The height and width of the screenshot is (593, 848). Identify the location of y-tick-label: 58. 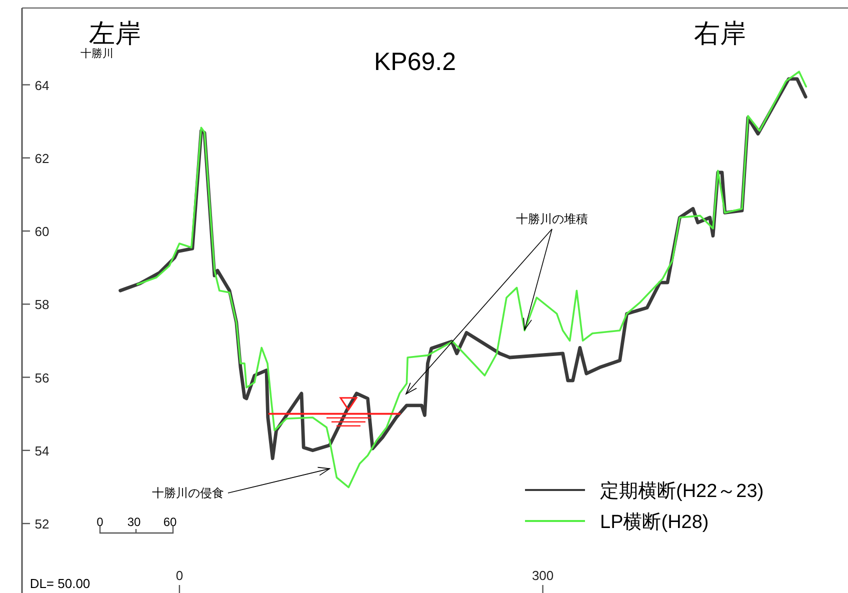
(42, 304).